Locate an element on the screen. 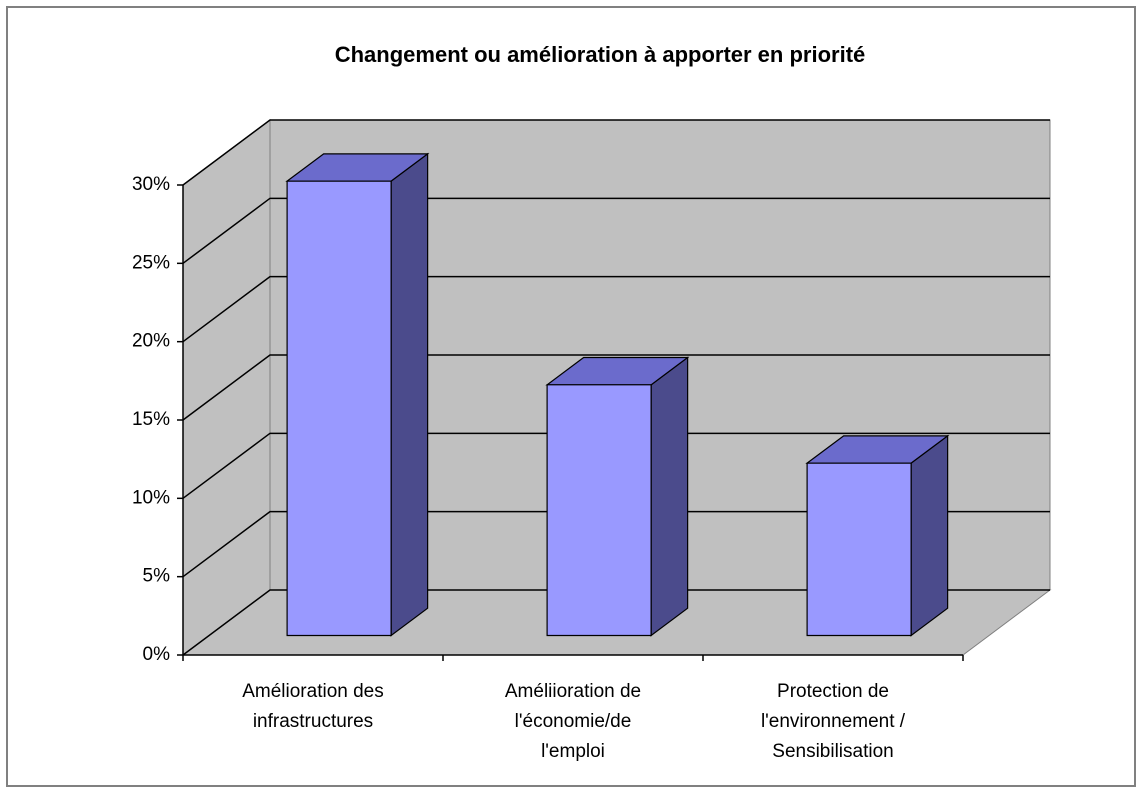 This screenshot has width=1143, height=793. y-tick-label: 0% is located at coordinates (157, 654).